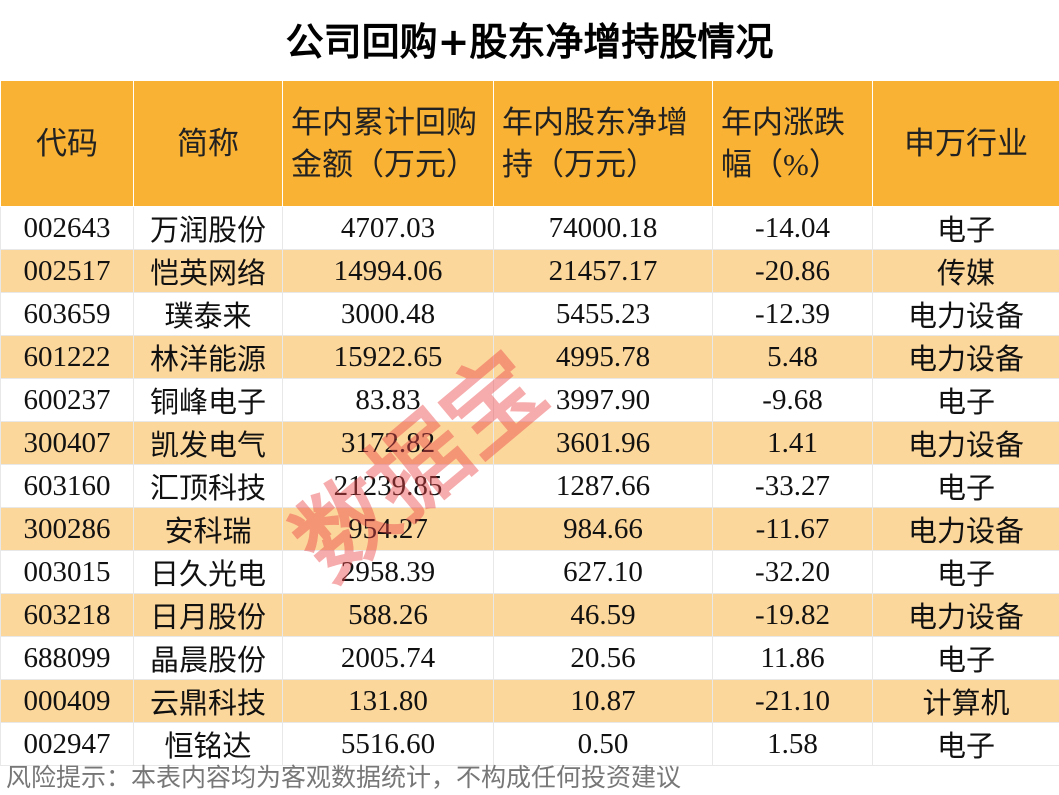 The width and height of the screenshot is (1059, 795). Describe the element at coordinates (792, 143) in the screenshot. I see `header-cell: 年内涨跌幅（%）` at that location.